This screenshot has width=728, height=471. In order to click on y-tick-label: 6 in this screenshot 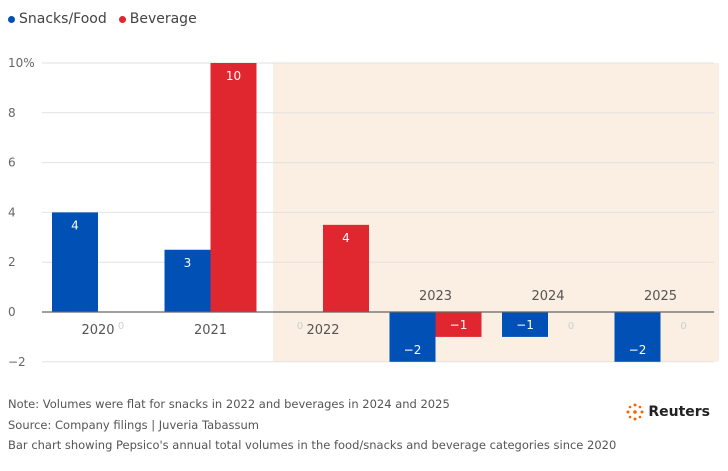, I will do `click(12, 163)`.